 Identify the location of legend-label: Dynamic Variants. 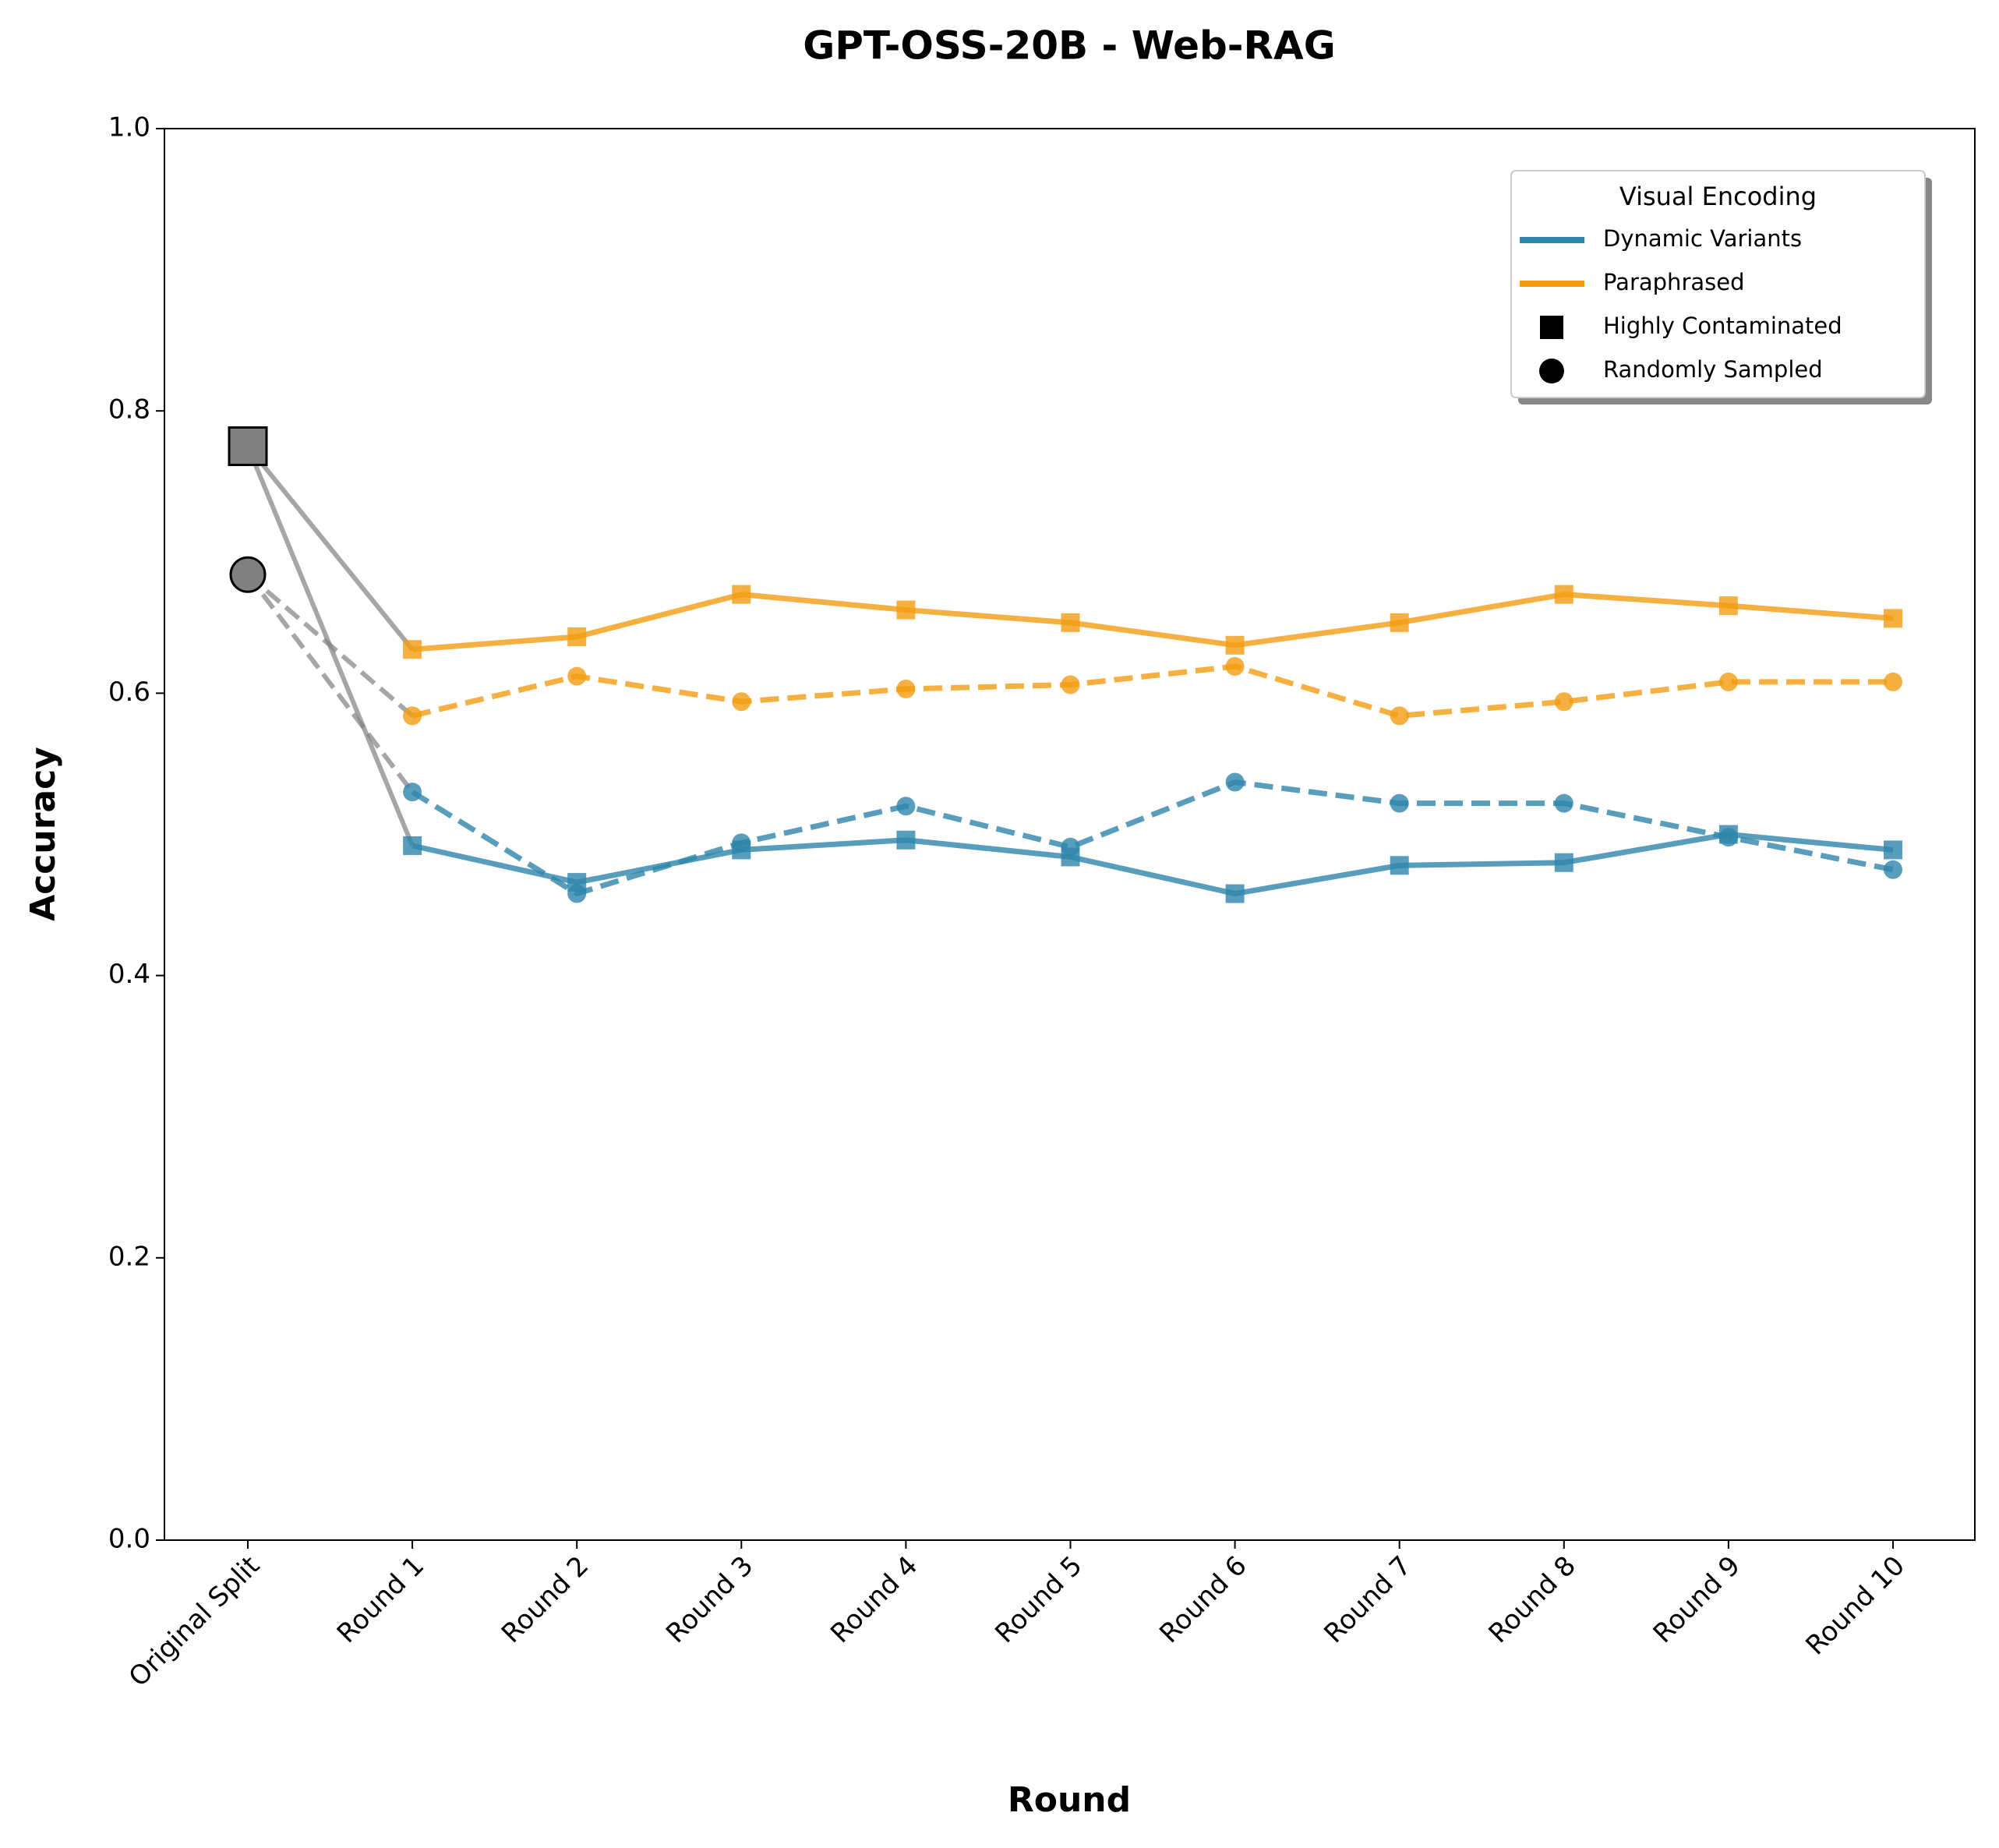
(1702, 238).